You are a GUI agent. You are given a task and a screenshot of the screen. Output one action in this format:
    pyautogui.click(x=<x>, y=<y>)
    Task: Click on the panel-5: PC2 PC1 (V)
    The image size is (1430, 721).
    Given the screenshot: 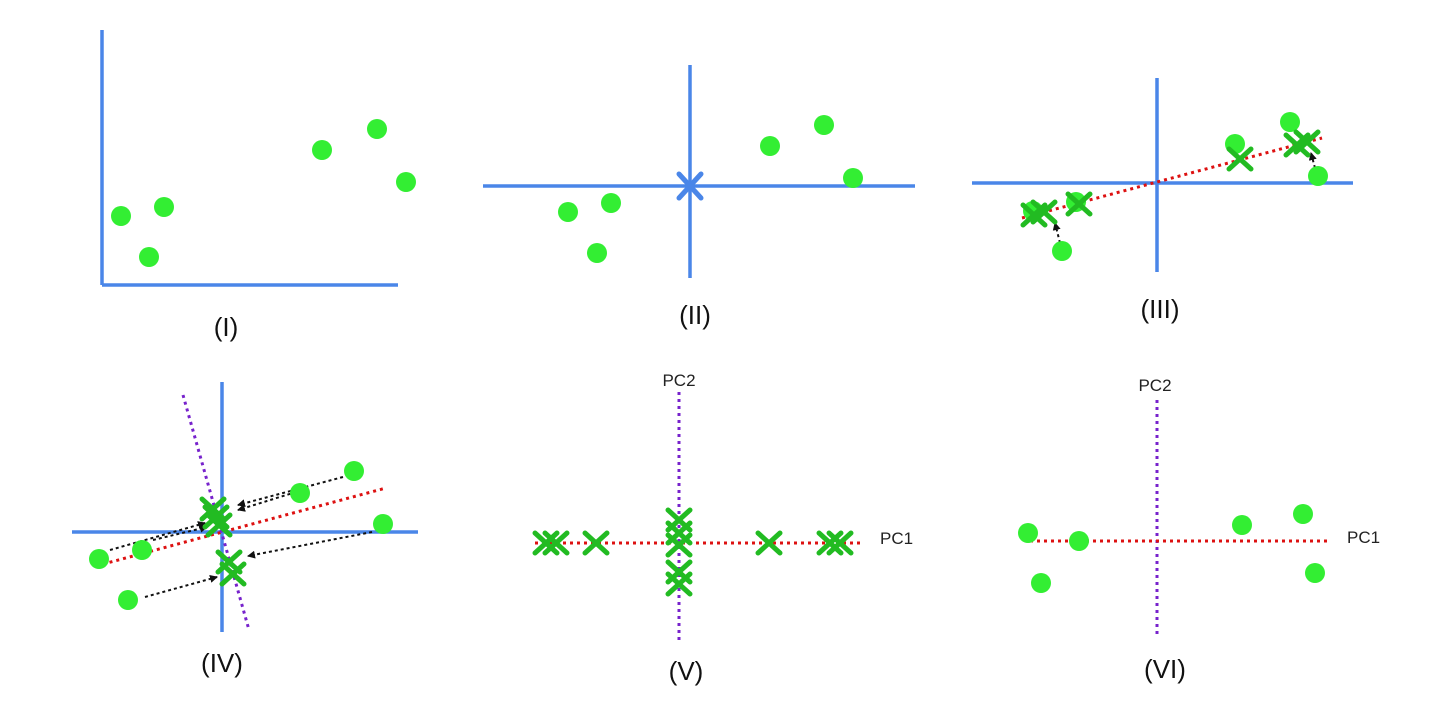 What is the action you would take?
    pyautogui.click(x=724, y=528)
    